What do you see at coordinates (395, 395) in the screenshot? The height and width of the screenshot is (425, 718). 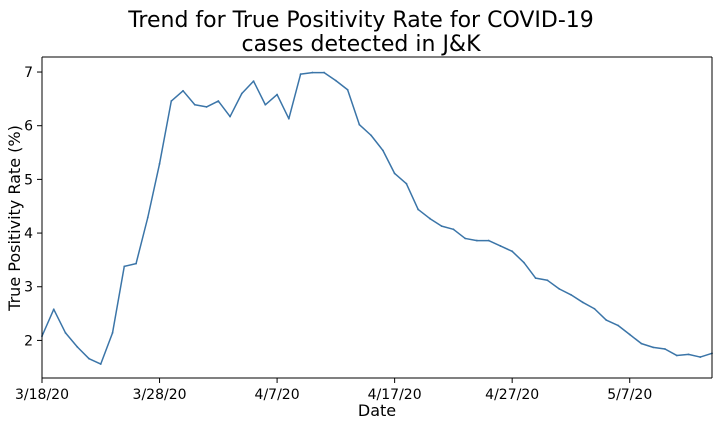 I see `x-tick-label: 4/17/20` at bounding box center [395, 395].